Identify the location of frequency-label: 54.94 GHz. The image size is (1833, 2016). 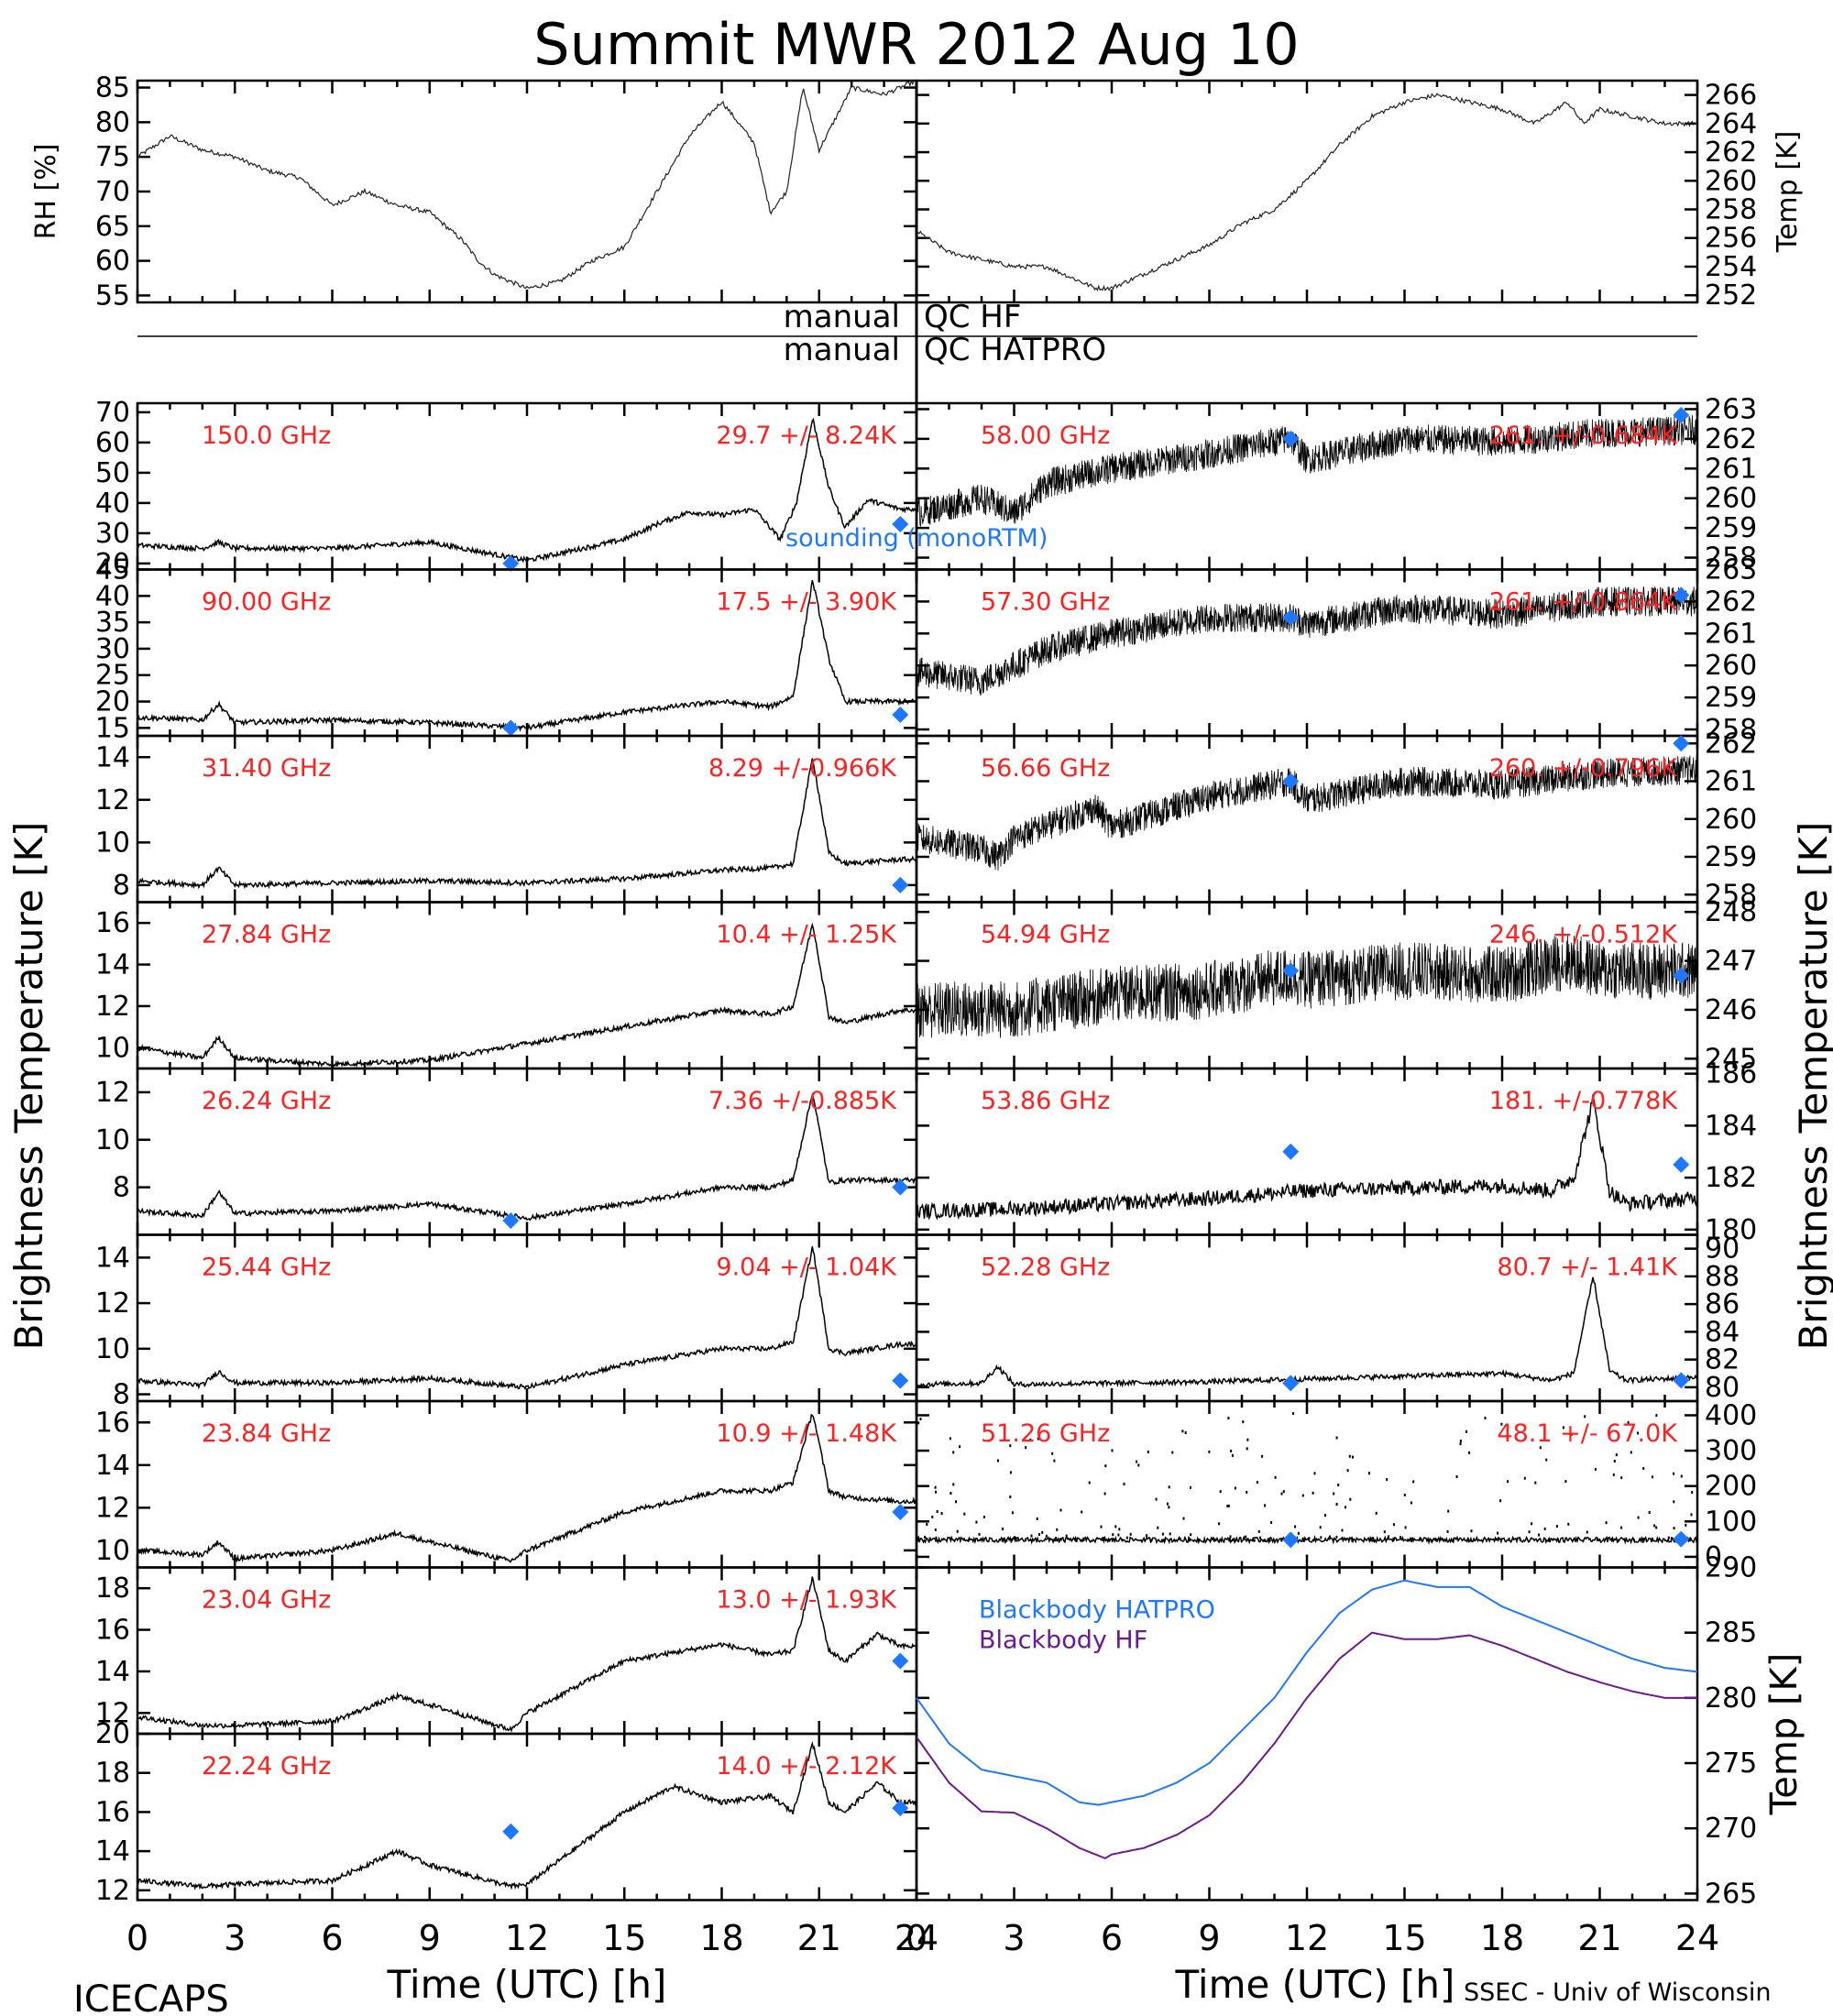
(1045, 935).